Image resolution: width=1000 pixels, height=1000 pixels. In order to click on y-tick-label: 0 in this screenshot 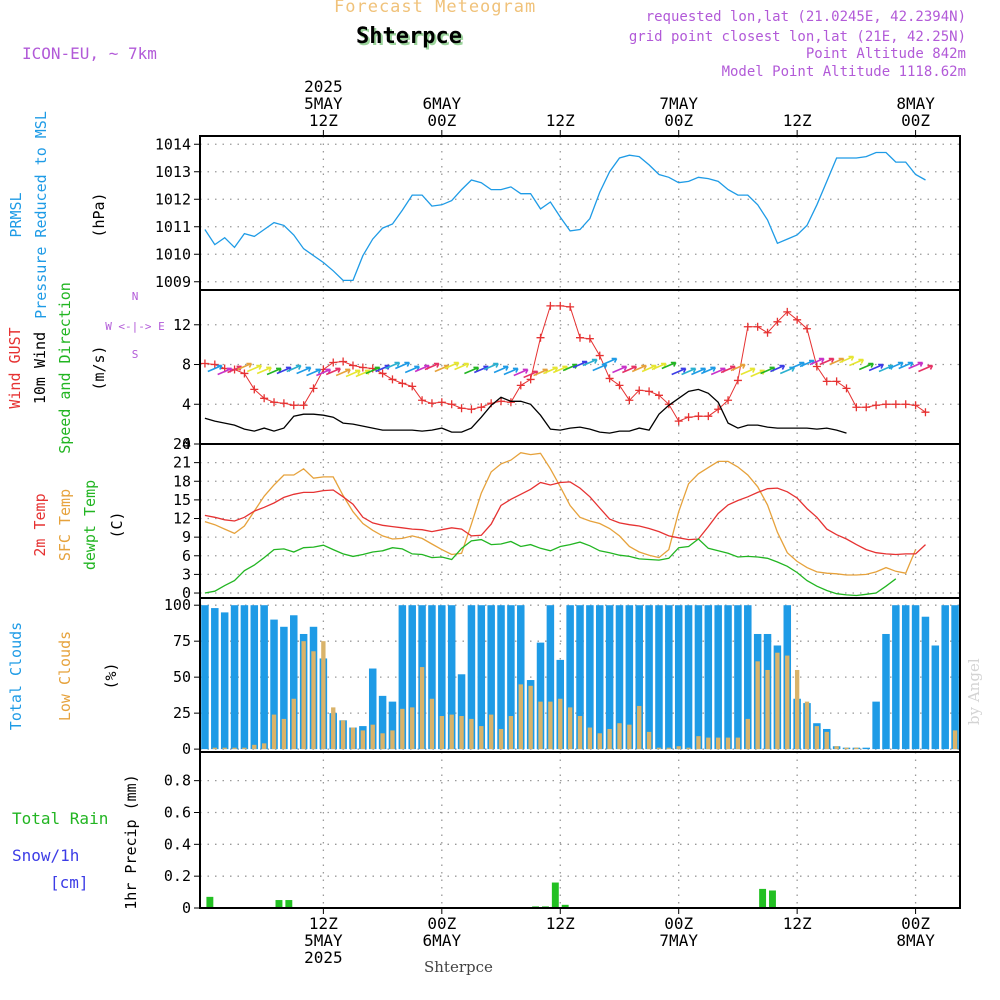, I will do `click(186, 444)`.